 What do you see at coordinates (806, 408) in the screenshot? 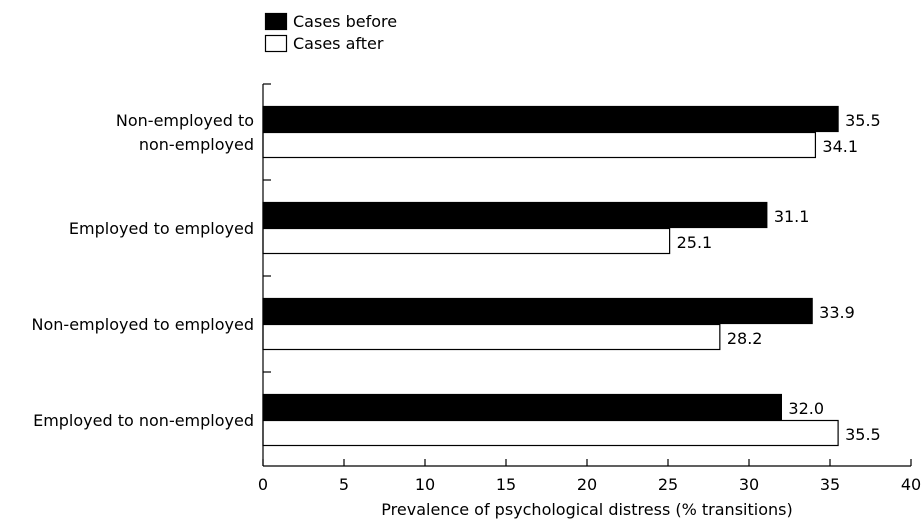
I see `data-label-before-3: 32.0` at bounding box center [806, 408].